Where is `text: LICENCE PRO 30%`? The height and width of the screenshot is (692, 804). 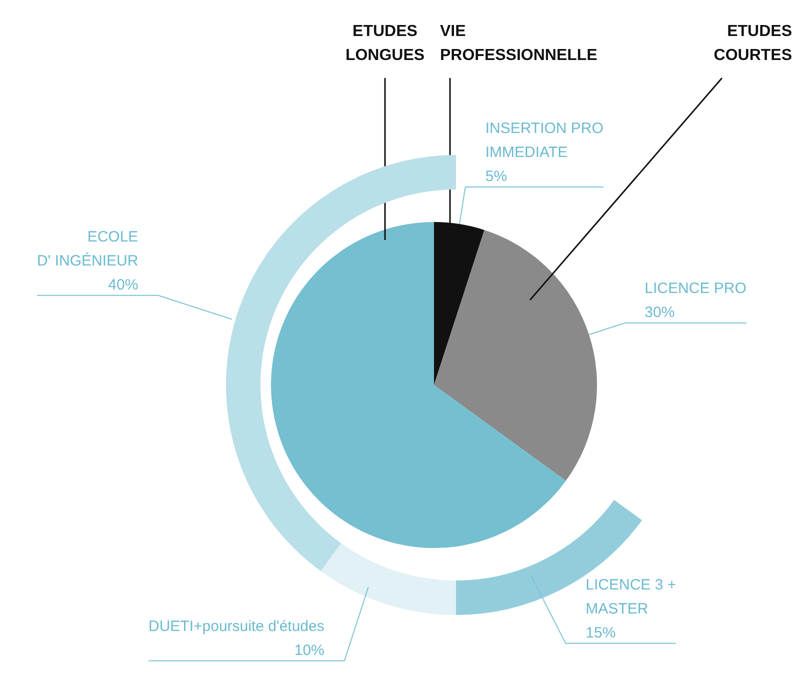 text: LICENCE PRO 30% is located at coordinates (695, 301).